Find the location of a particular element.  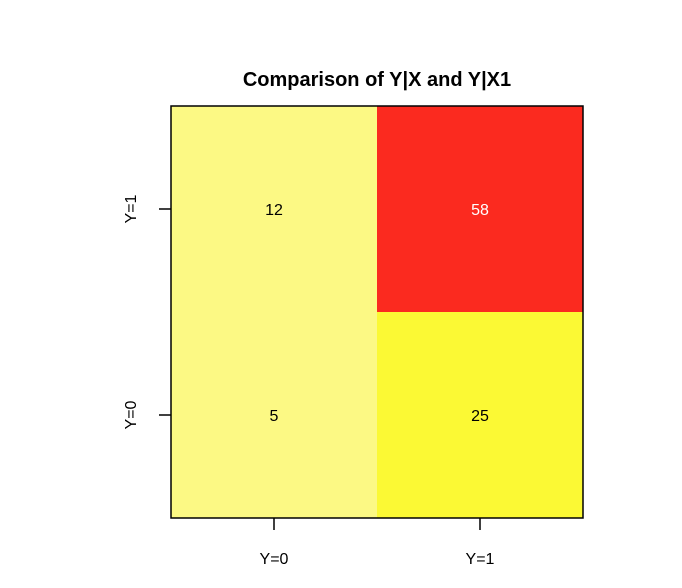

cell-value-label: 5 is located at coordinates (274, 416).